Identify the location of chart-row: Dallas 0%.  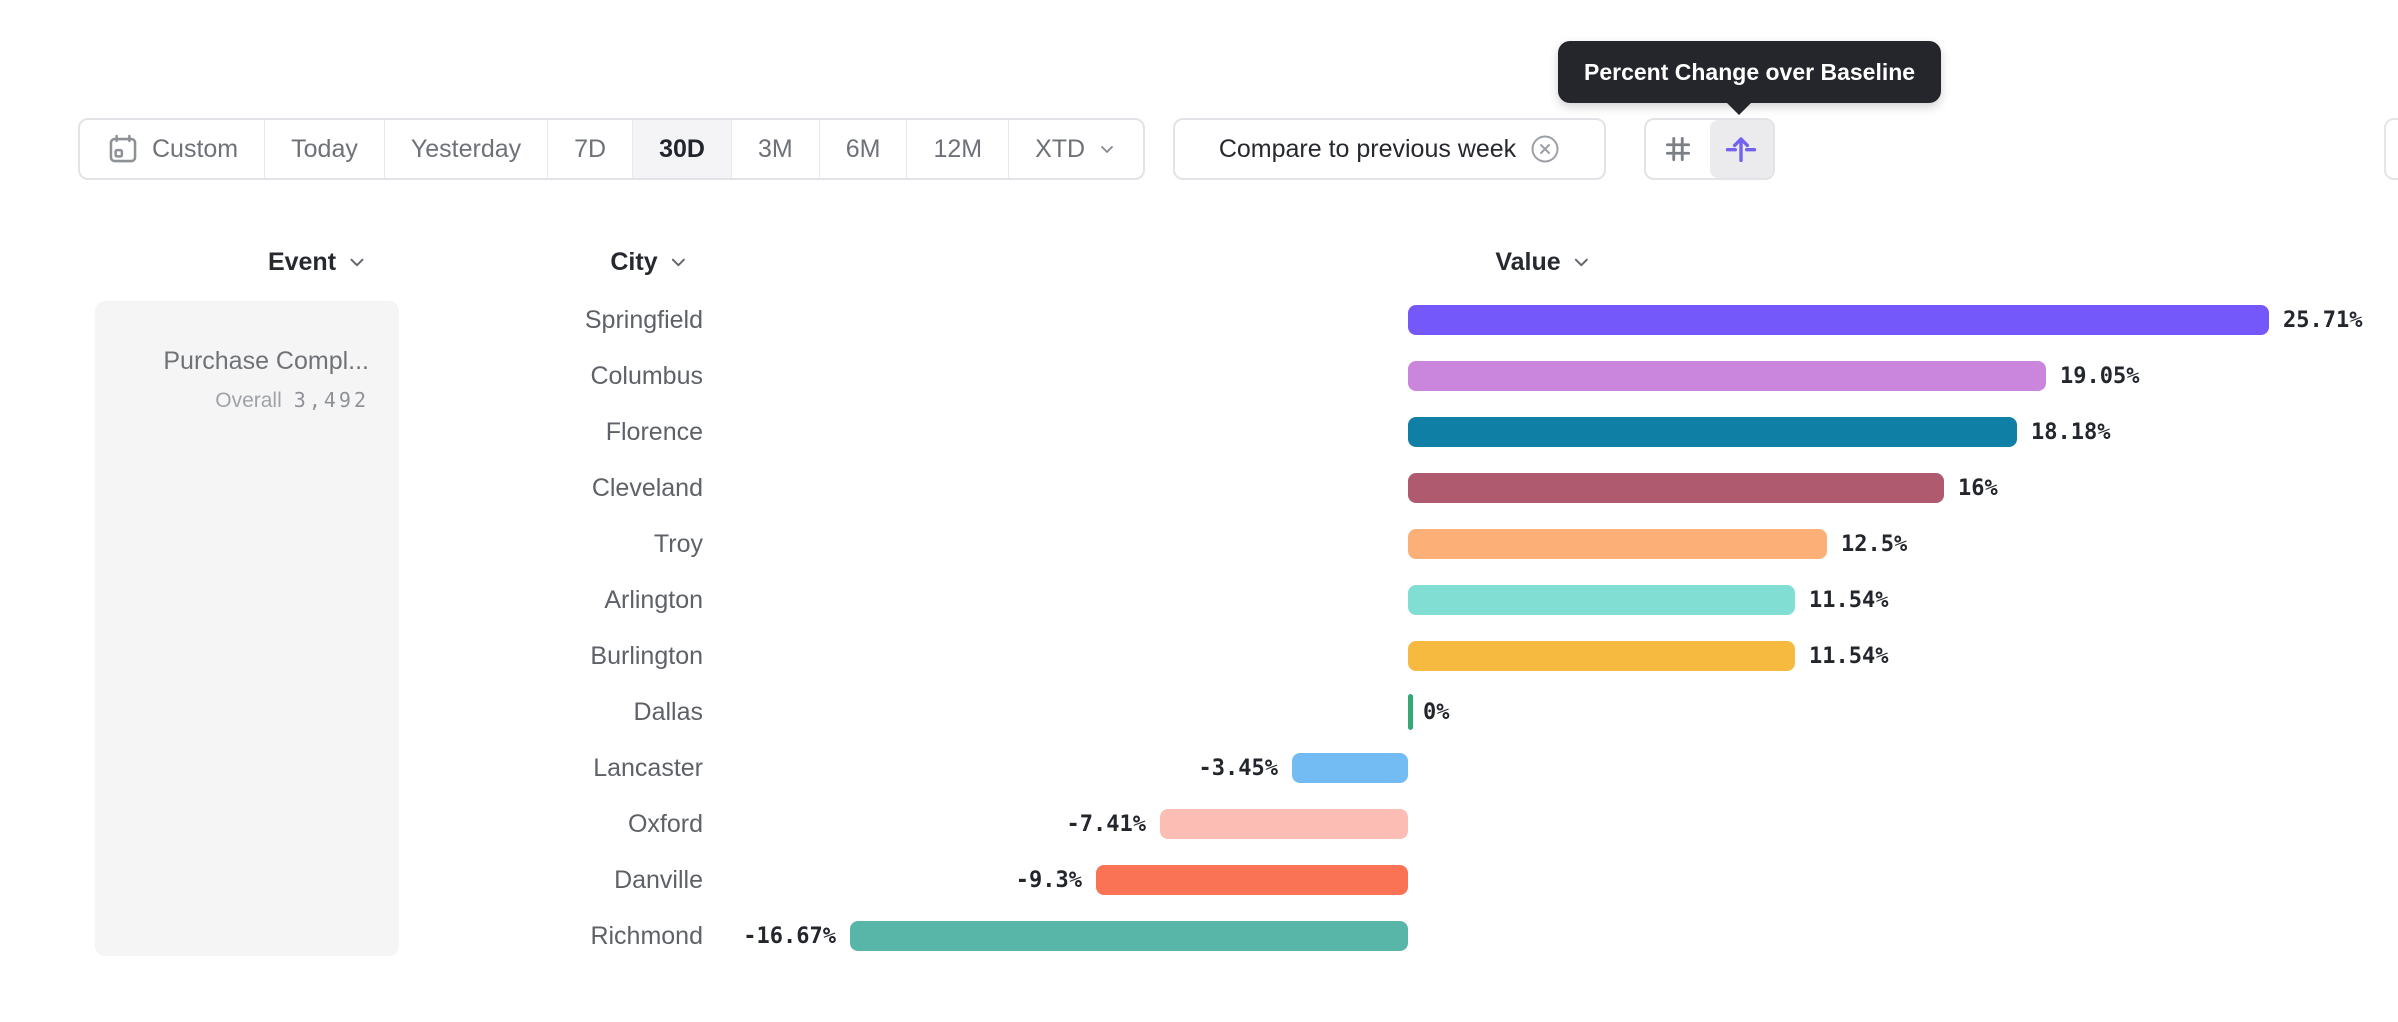
(1199, 712).